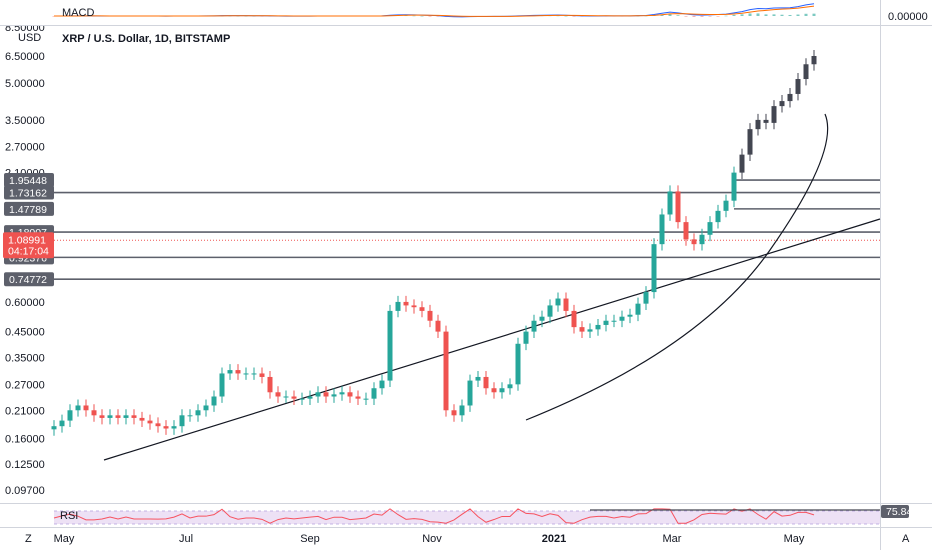  Describe the element at coordinates (25, 303) in the screenshot. I see `price-tick-label: 0.60000` at that location.